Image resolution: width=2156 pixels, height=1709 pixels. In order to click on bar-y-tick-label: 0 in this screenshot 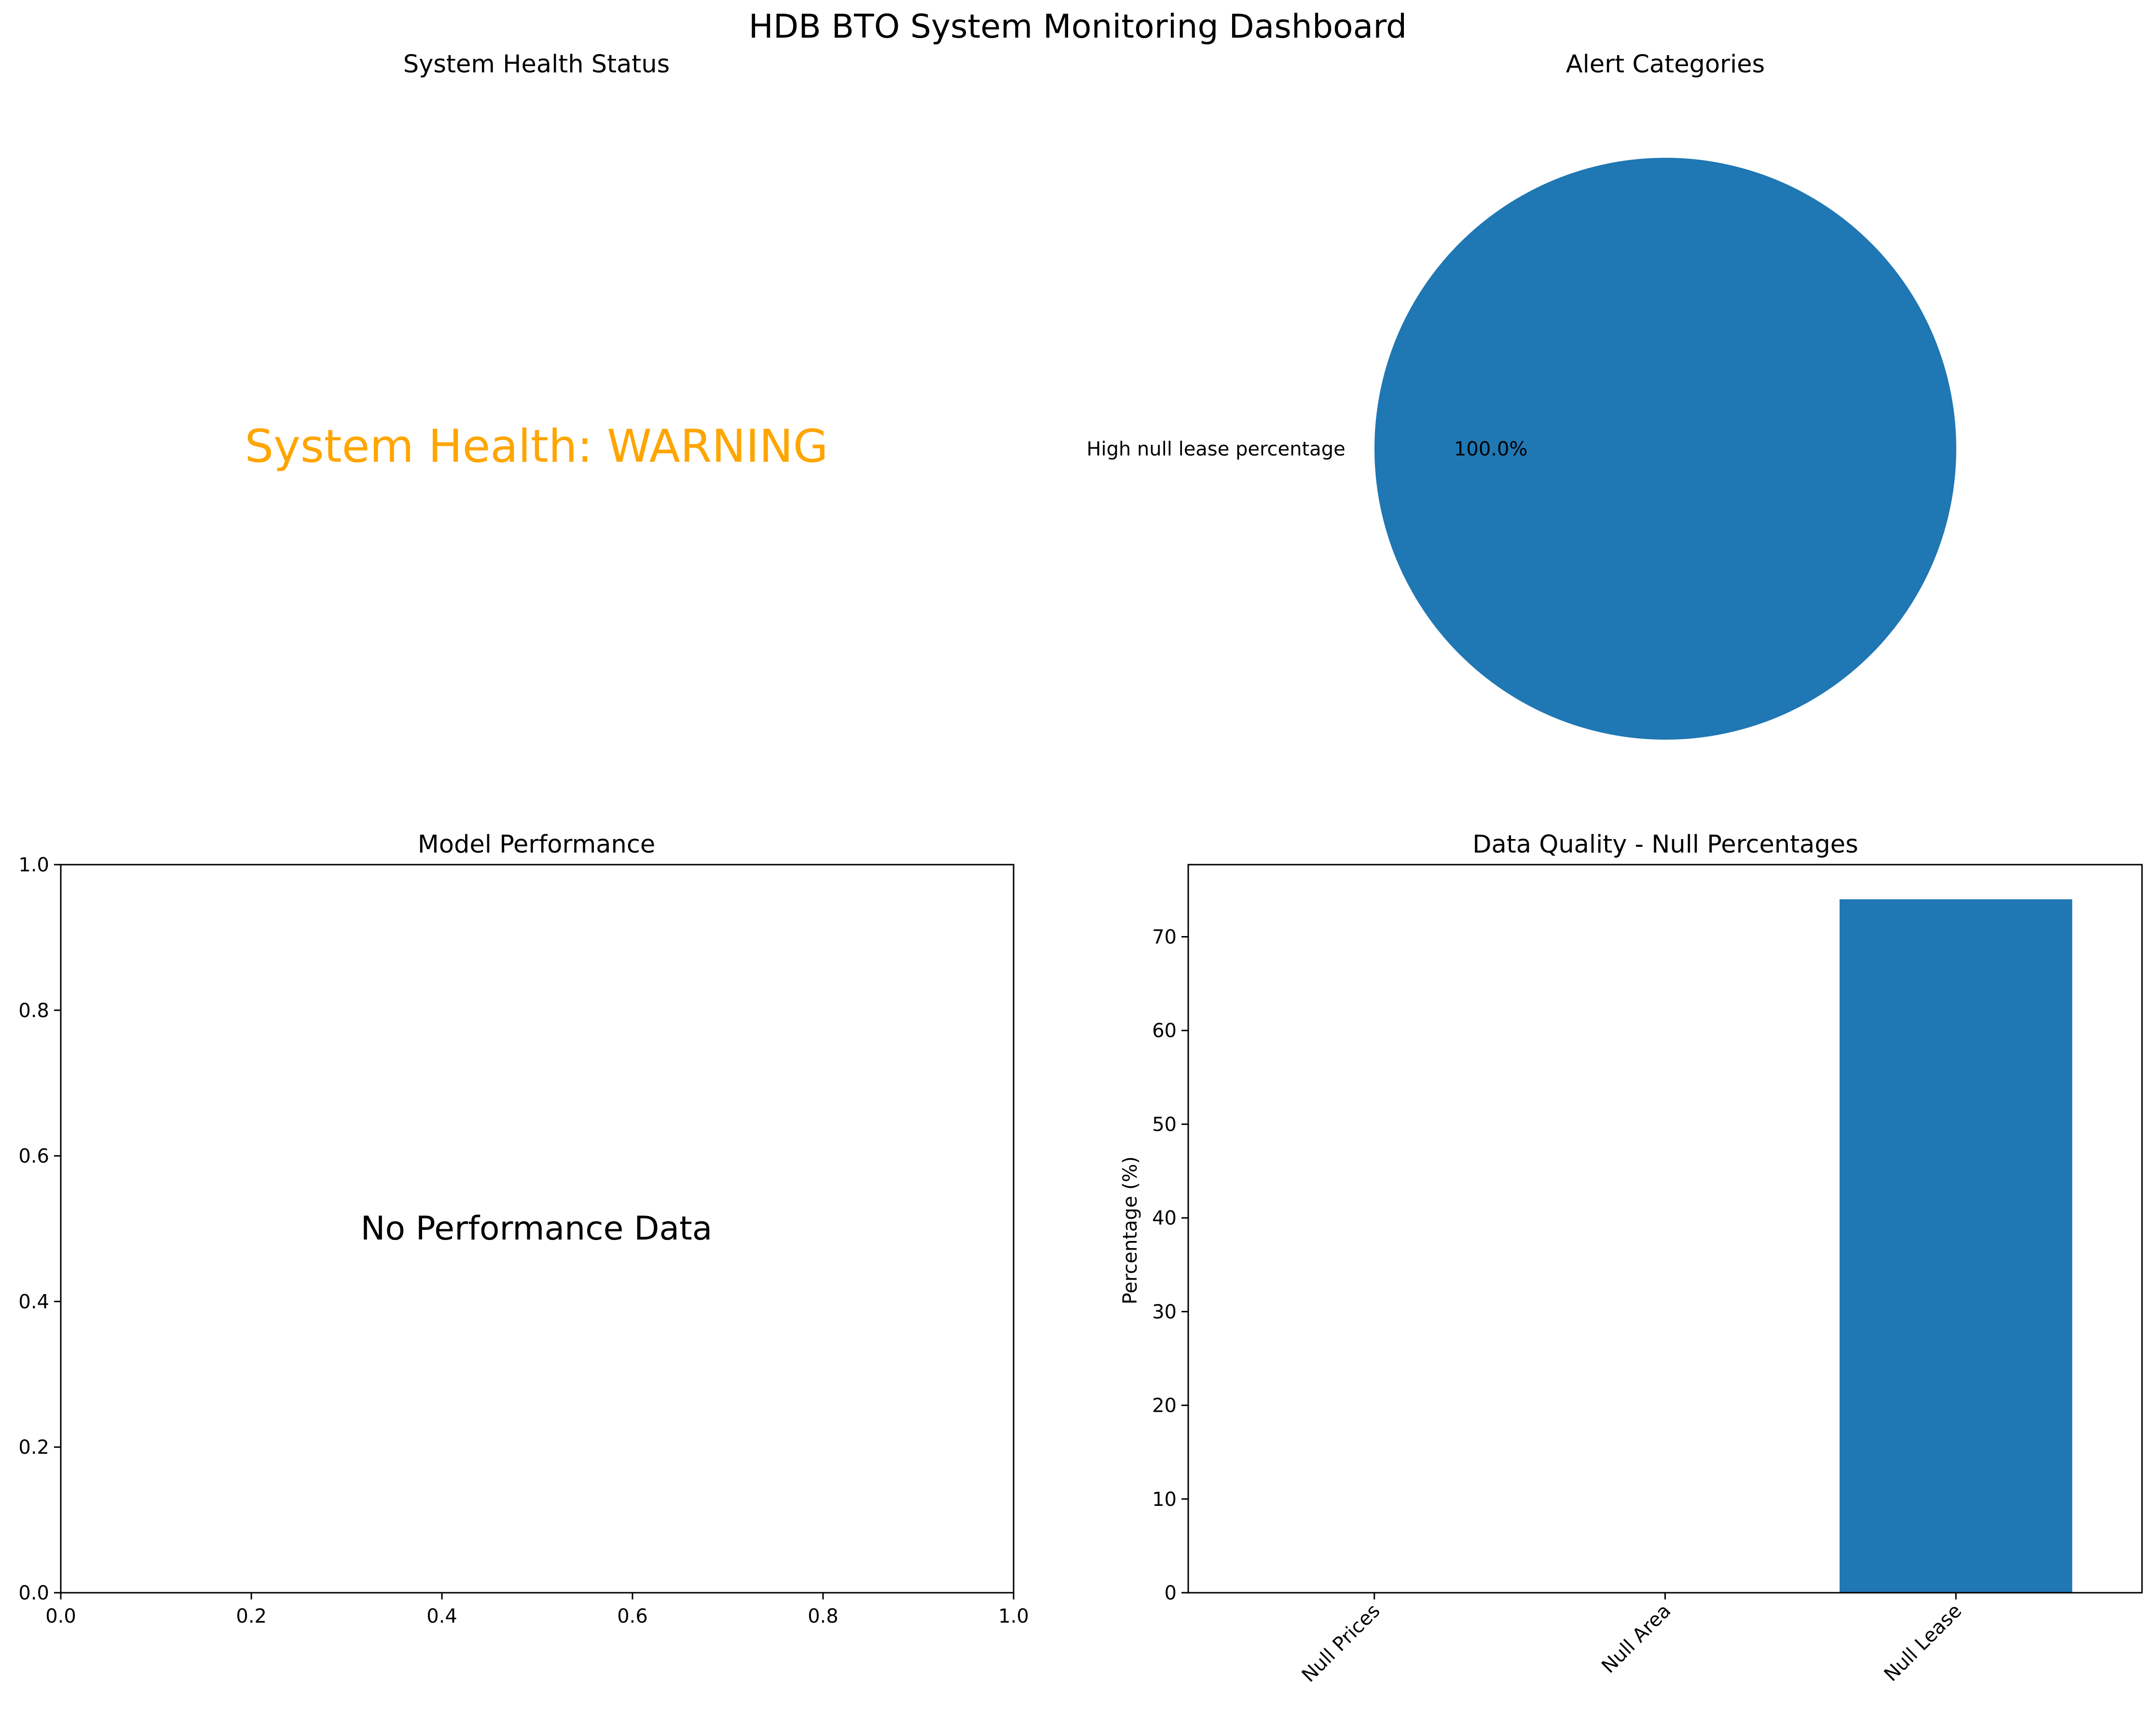, I will do `click(1171, 1593)`.